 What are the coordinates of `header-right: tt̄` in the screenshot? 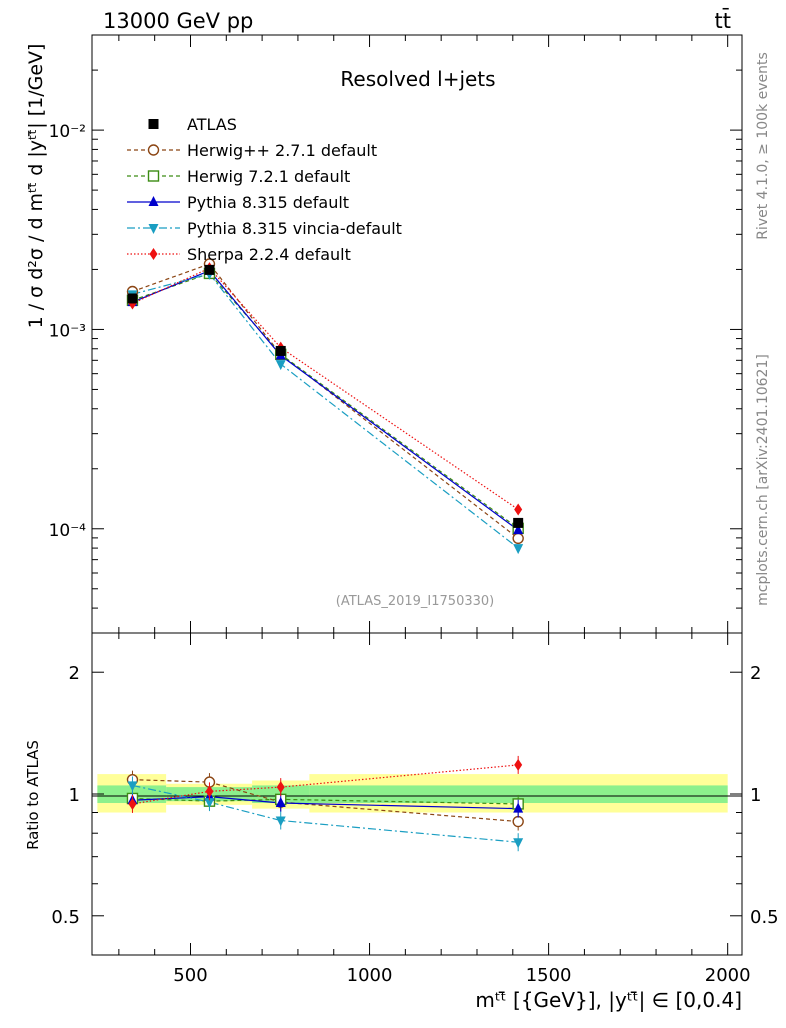 It's located at (723, 20).